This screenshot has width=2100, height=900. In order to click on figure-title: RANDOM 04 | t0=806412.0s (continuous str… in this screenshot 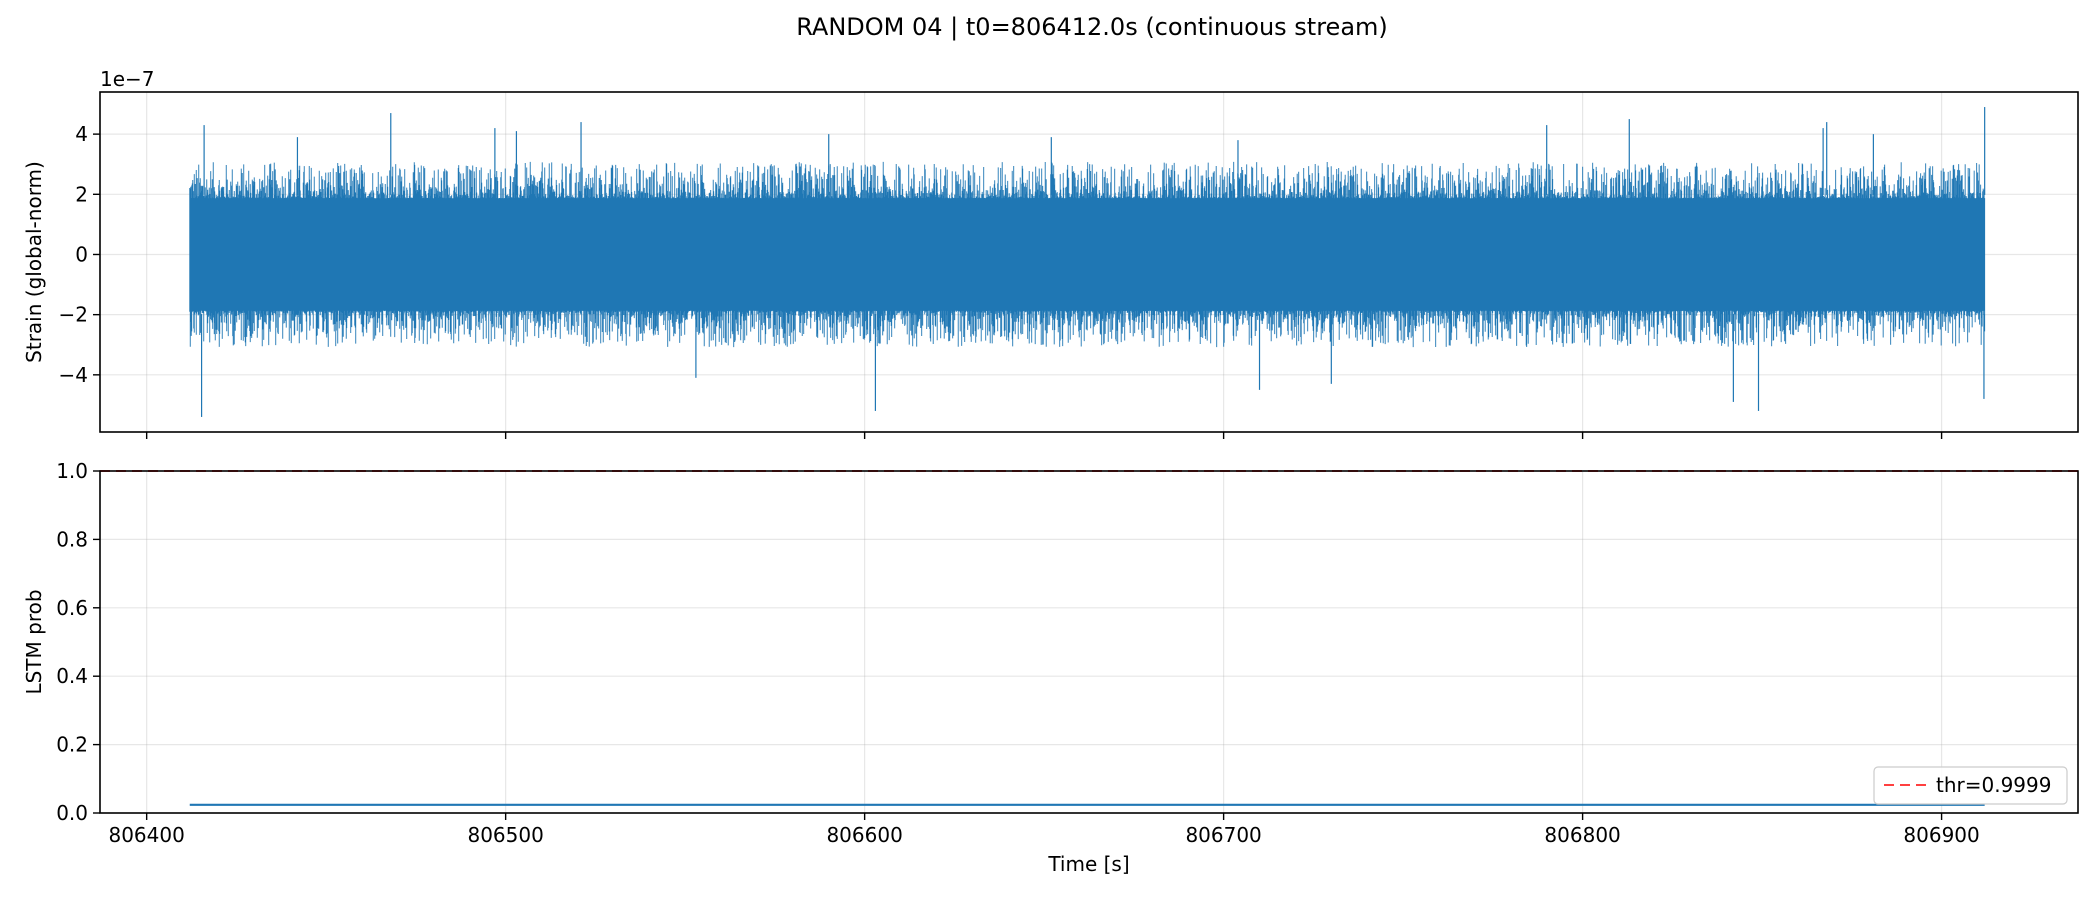, I will do `click(1092, 27)`.